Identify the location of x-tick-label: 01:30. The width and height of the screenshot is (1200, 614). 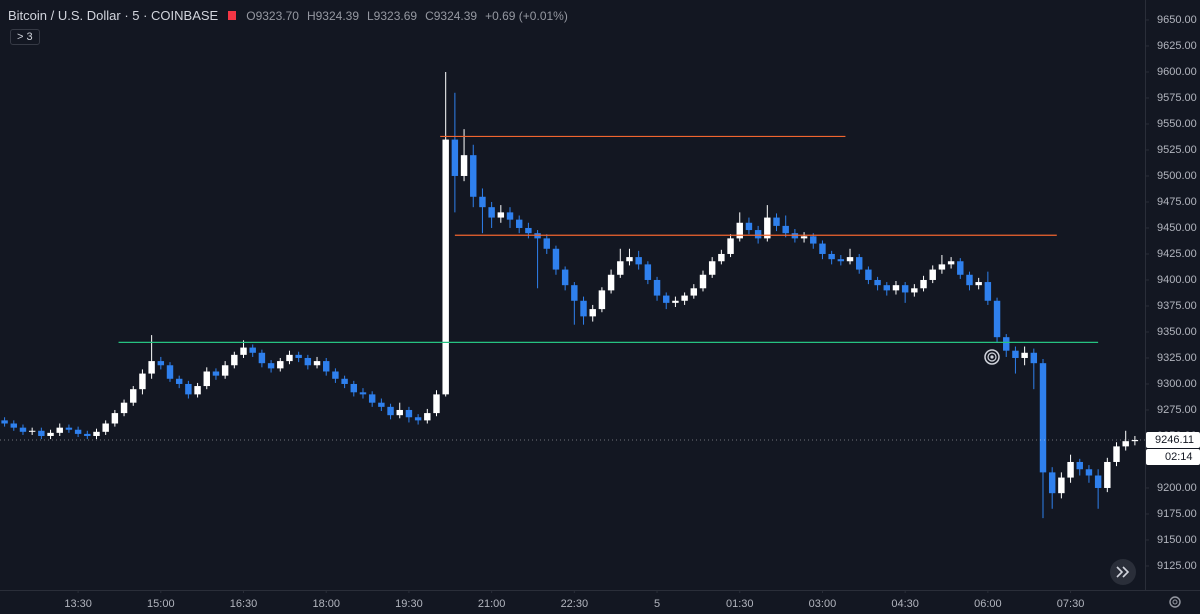
(740, 604).